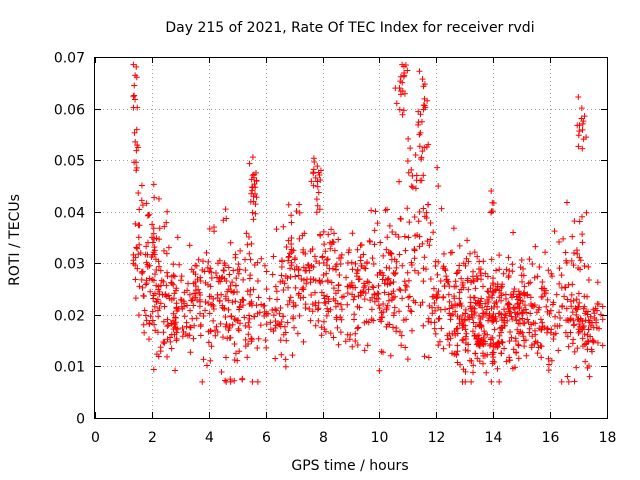 The image size is (640, 480). I want to click on x-tick-label: 18, so click(608, 438).